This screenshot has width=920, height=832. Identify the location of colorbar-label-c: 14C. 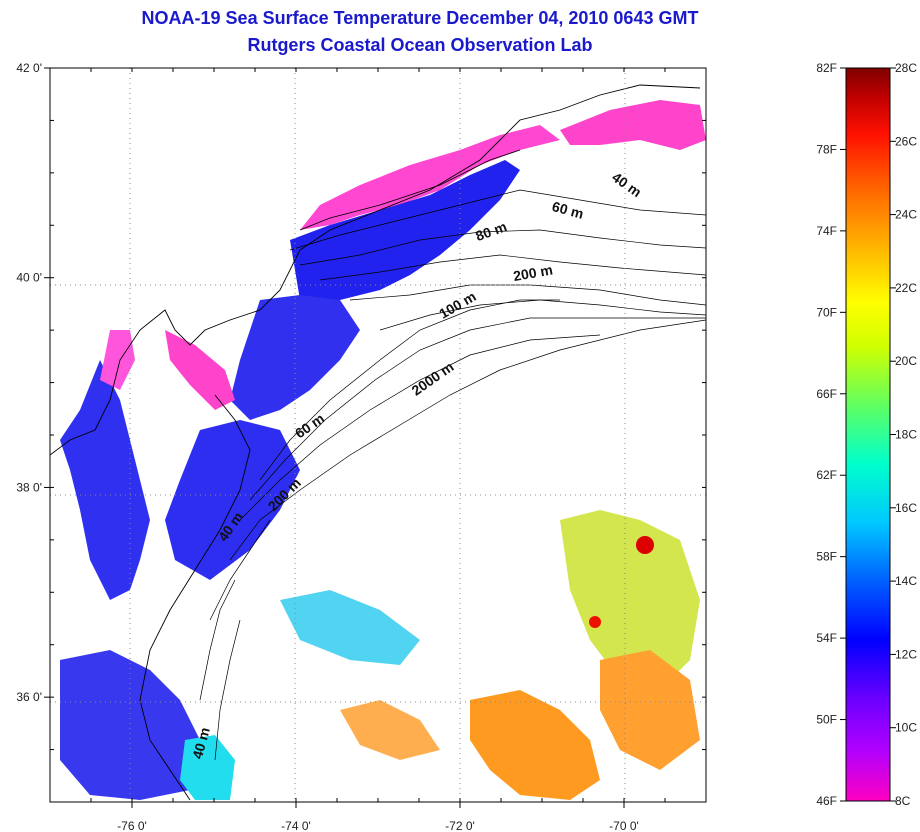
(906, 581).